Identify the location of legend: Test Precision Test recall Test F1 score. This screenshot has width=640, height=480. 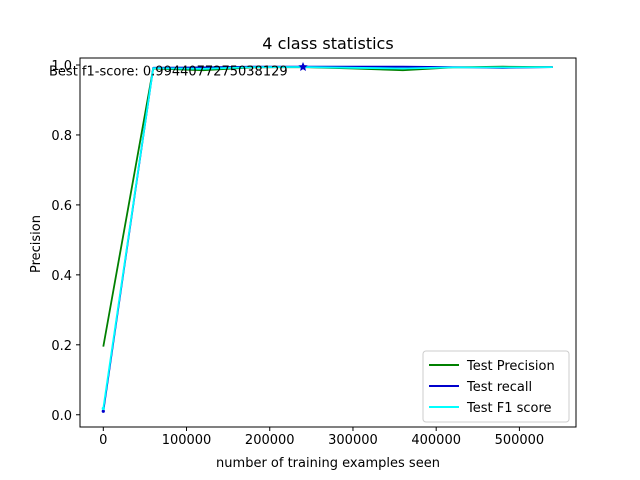
(496, 386).